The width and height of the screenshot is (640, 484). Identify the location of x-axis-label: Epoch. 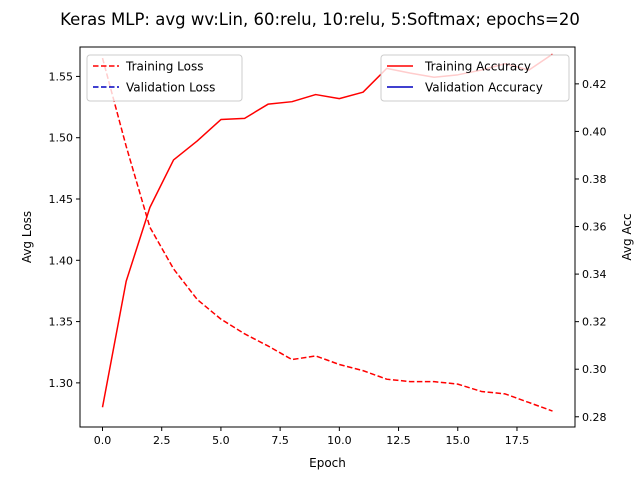
(327, 463).